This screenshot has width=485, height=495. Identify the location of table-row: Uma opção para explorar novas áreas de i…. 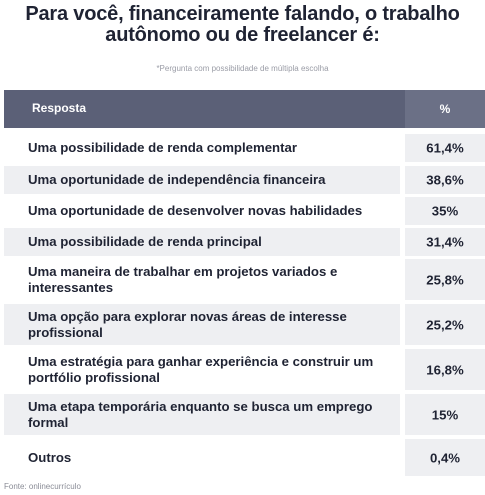
(244, 324).